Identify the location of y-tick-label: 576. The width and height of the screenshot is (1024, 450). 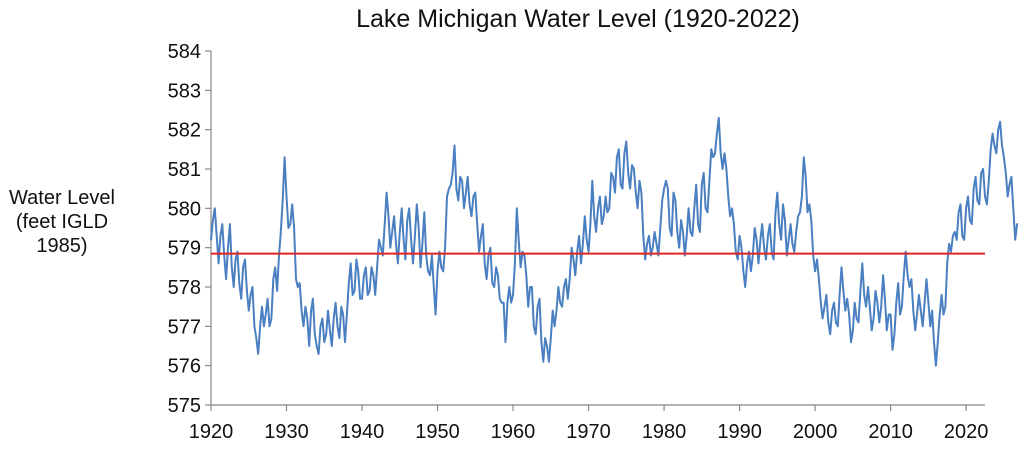
(184, 367).